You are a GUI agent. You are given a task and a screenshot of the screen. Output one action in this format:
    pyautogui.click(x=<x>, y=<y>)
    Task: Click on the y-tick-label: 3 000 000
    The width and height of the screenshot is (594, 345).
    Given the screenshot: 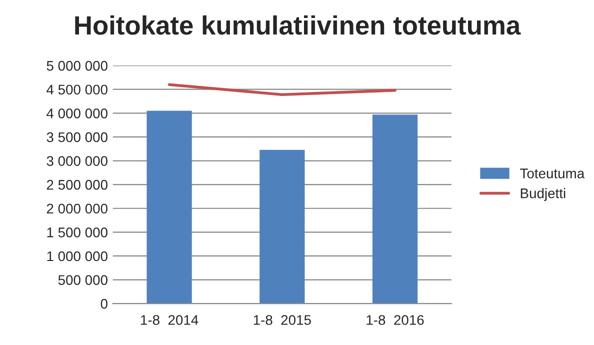 What is the action you would take?
    pyautogui.click(x=77, y=161)
    